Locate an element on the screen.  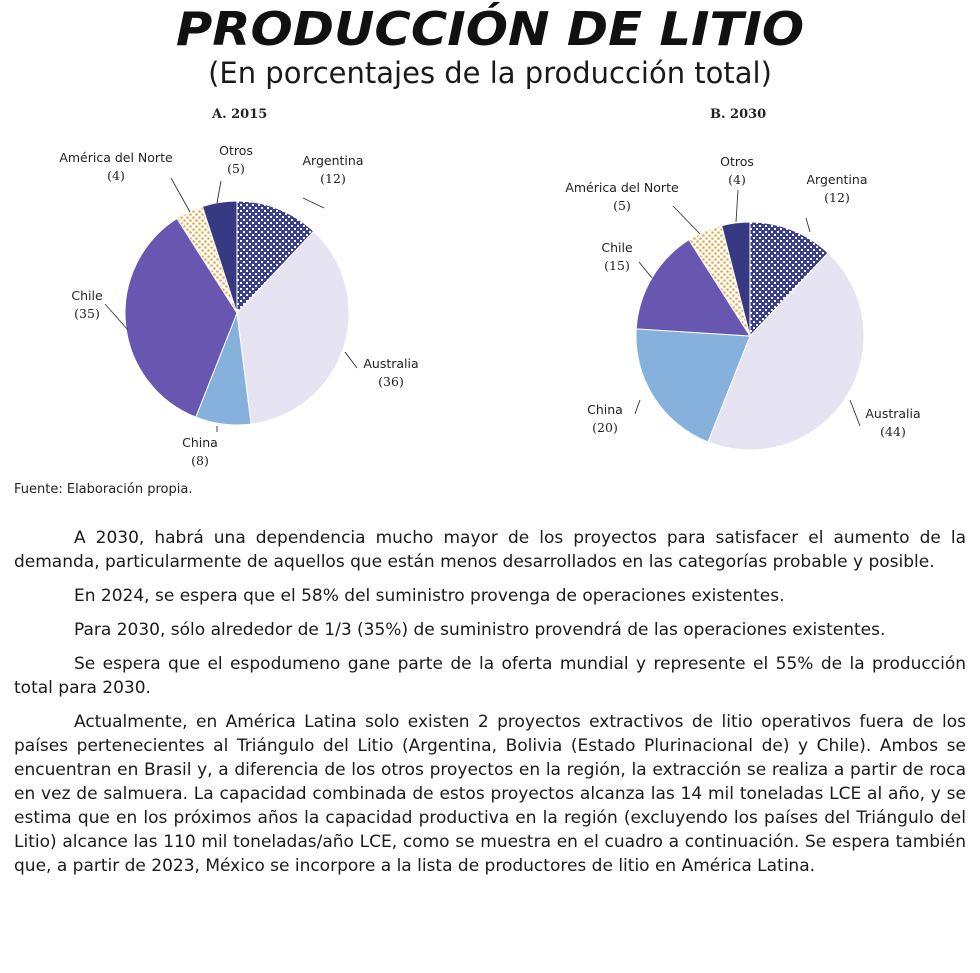
slice-value-australia: (44) is located at coordinates (893, 431).